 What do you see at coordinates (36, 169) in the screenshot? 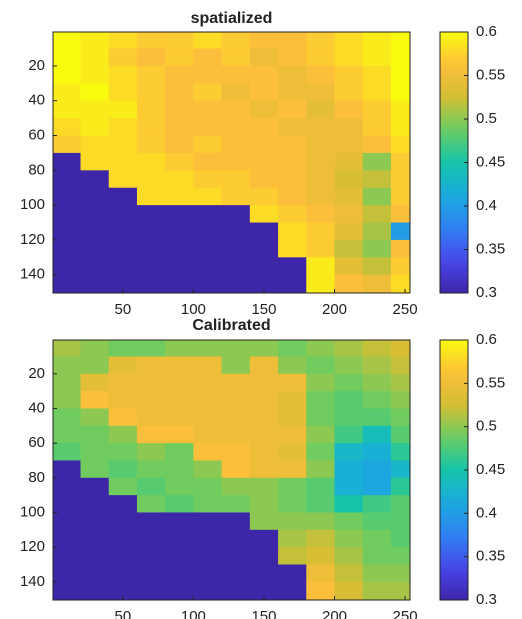
I see `y-tick-label: 80` at bounding box center [36, 169].